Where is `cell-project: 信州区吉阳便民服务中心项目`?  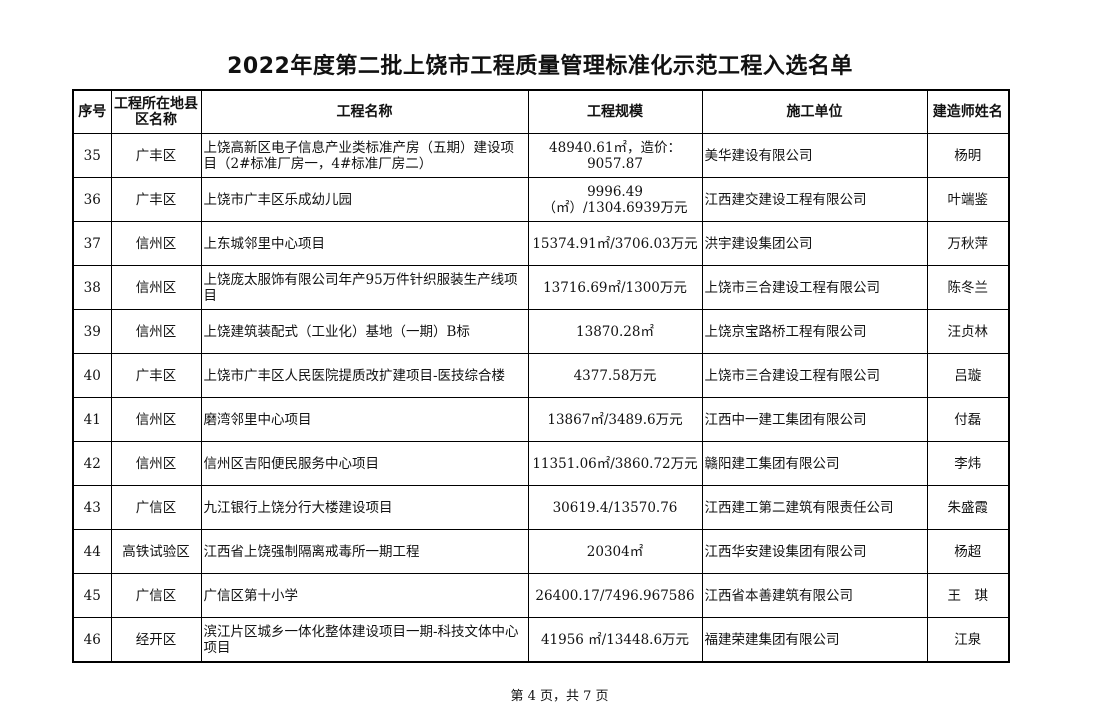
cell-project: 信州区吉阳便民服务中心项目 is located at coordinates (364, 463).